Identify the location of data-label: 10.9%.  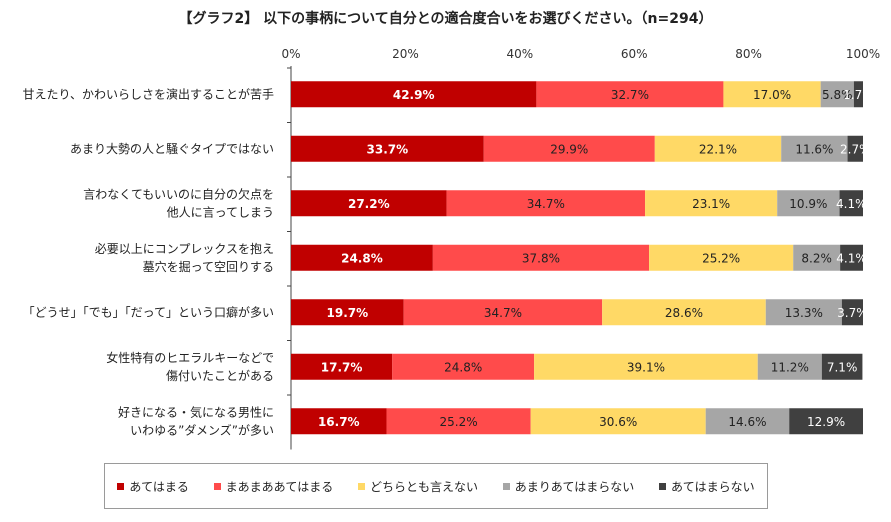
(808, 204).